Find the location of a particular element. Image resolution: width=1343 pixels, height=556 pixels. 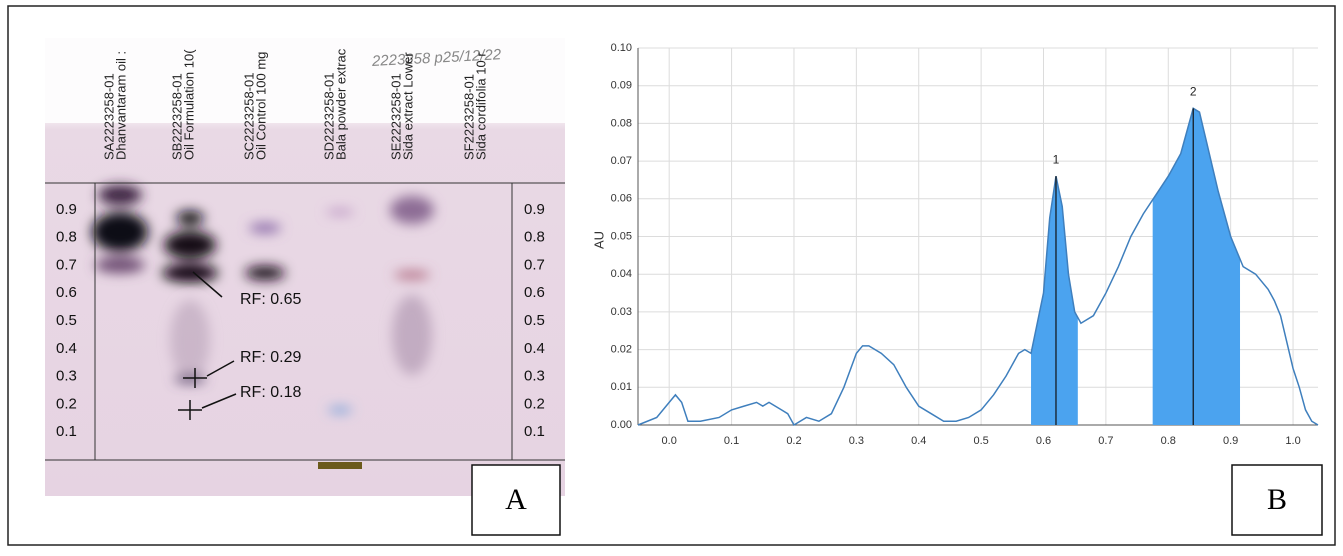

x-tick-label: 1.0 is located at coordinates (1292, 441).